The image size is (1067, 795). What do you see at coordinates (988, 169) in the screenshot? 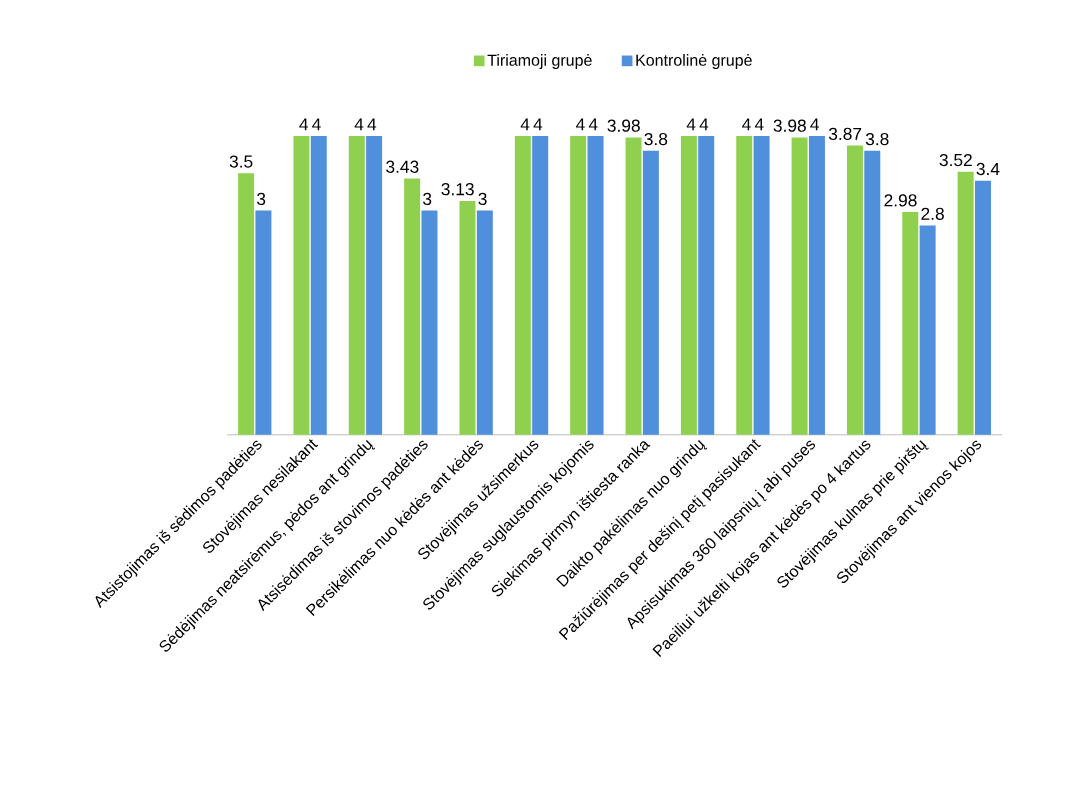
I see `data-label: 3.4` at bounding box center [988, 169].